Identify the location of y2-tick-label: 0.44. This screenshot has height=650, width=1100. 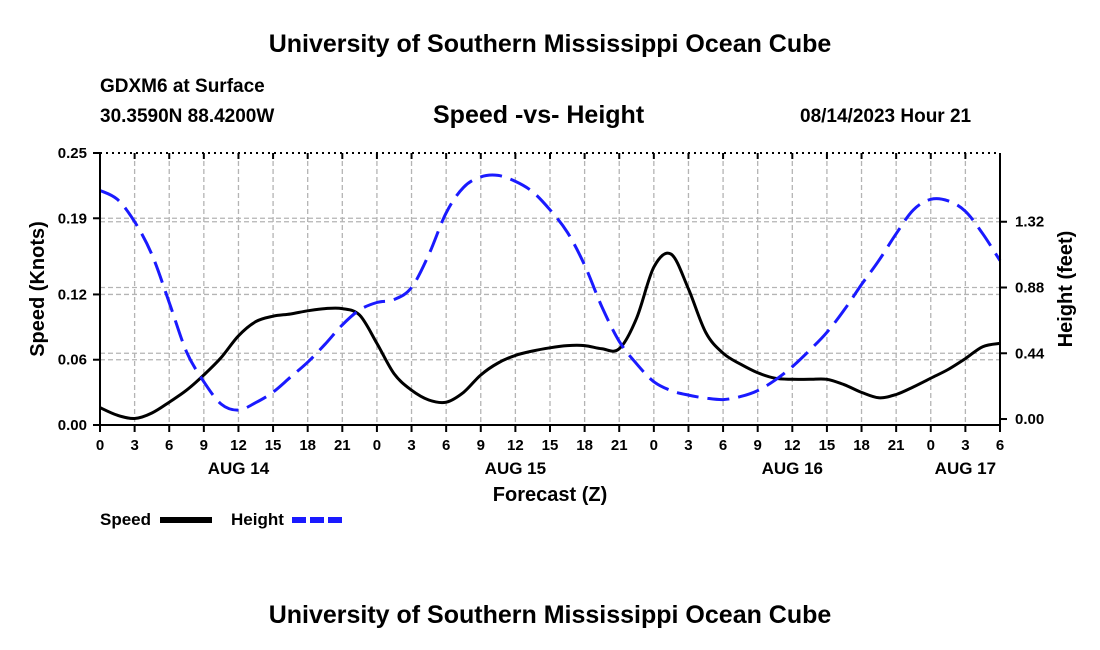
(1030, 353).